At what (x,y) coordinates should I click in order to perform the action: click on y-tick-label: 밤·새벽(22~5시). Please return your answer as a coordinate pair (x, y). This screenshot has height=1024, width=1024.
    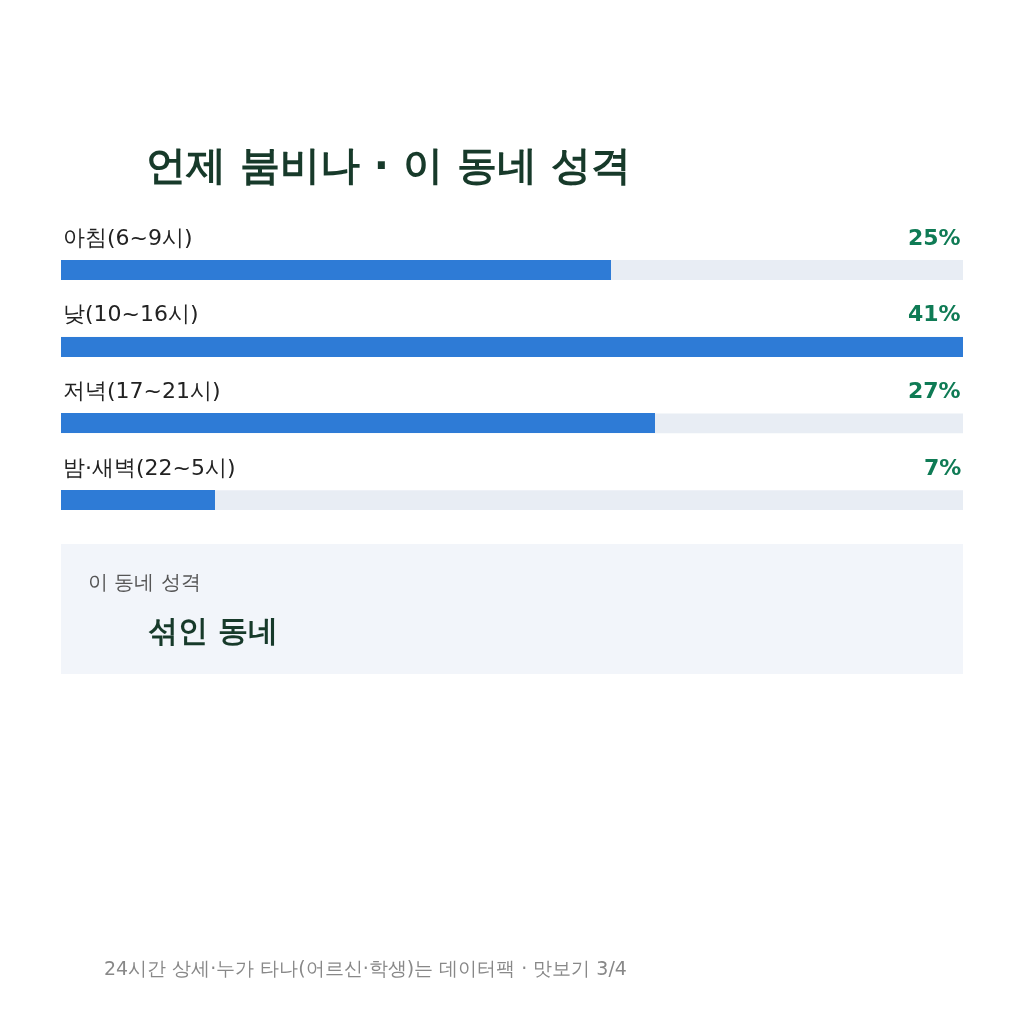
    Looking at the image, I should click on (149, 467).